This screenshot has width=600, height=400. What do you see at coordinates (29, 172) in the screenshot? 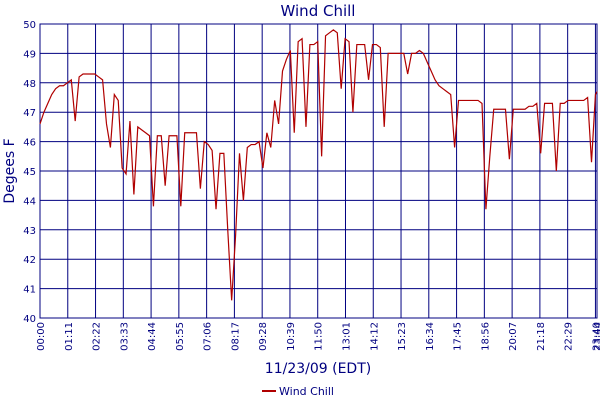
I see `y-tick-label: 45` at bounding box center [29, 172].